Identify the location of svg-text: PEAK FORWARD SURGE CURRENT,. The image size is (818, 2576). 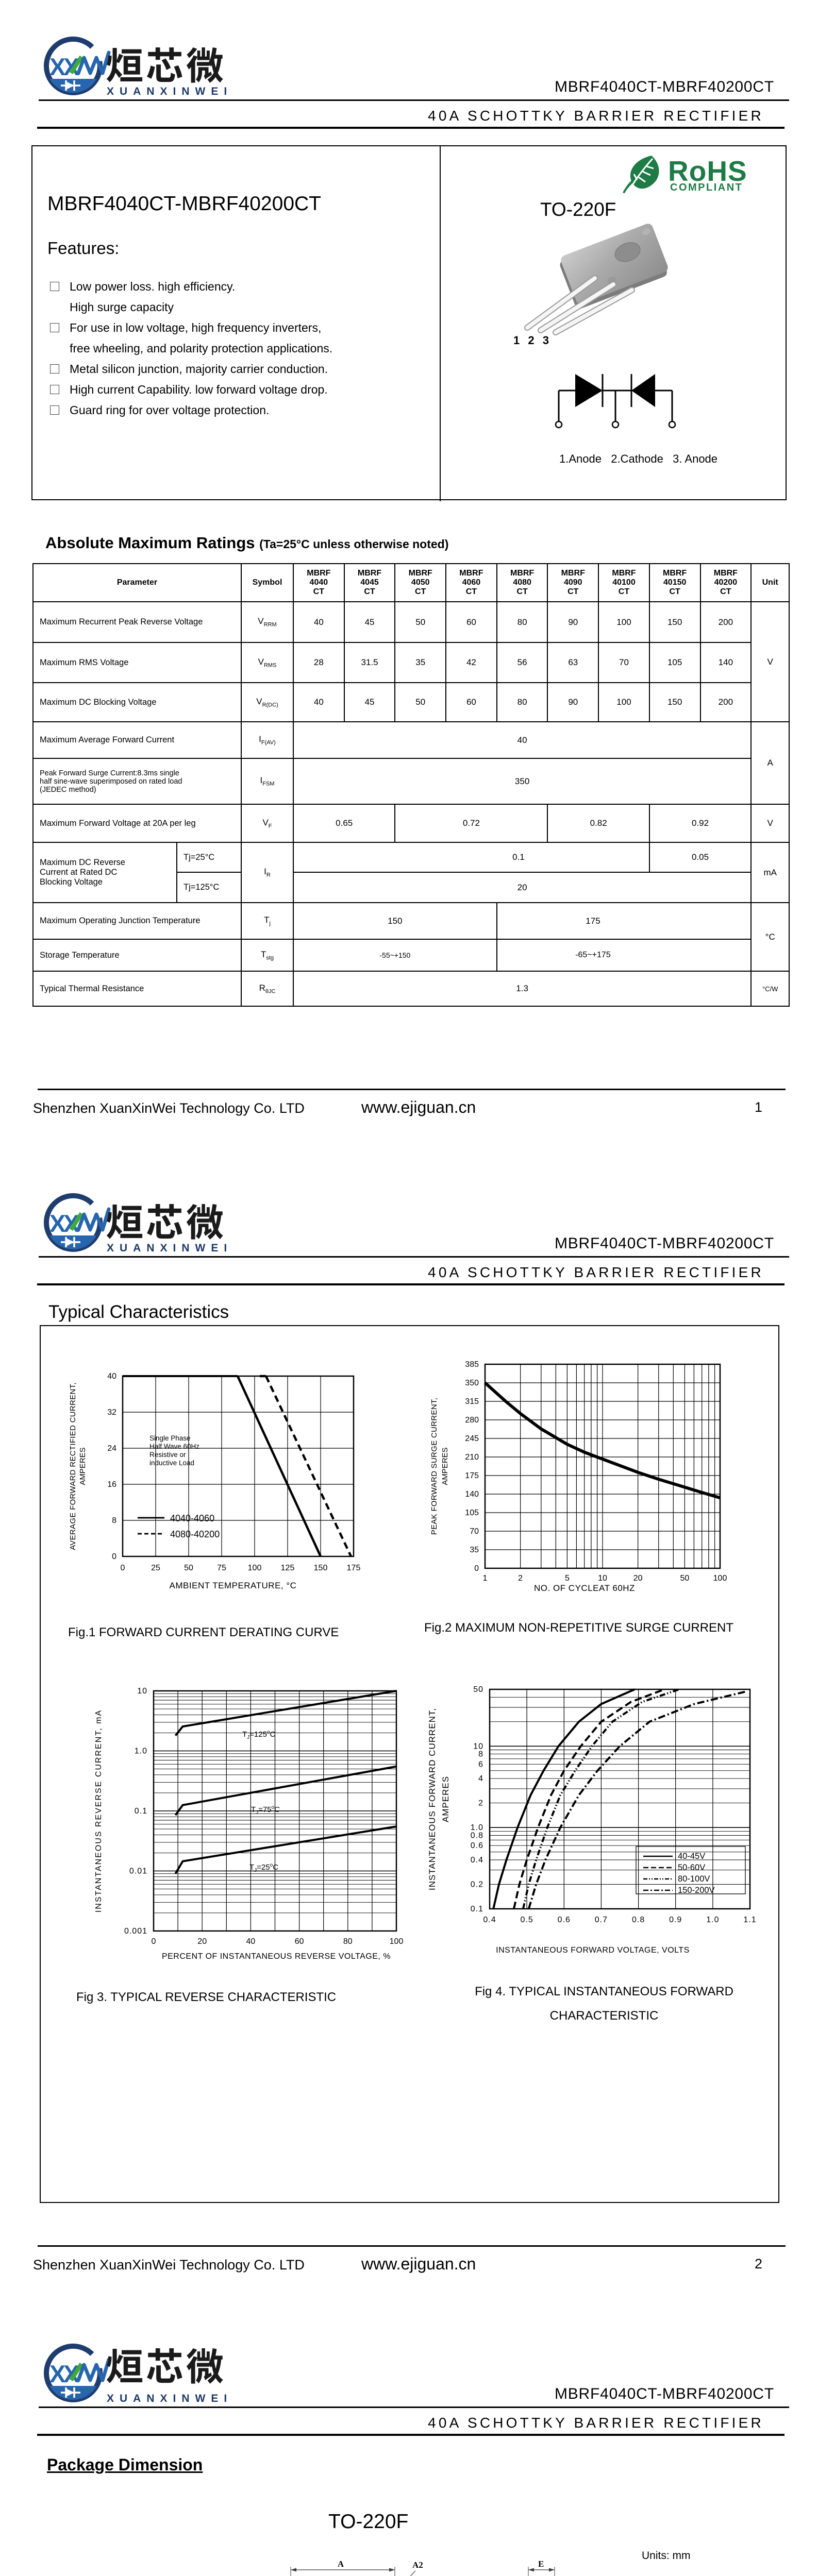
(434, 1466).